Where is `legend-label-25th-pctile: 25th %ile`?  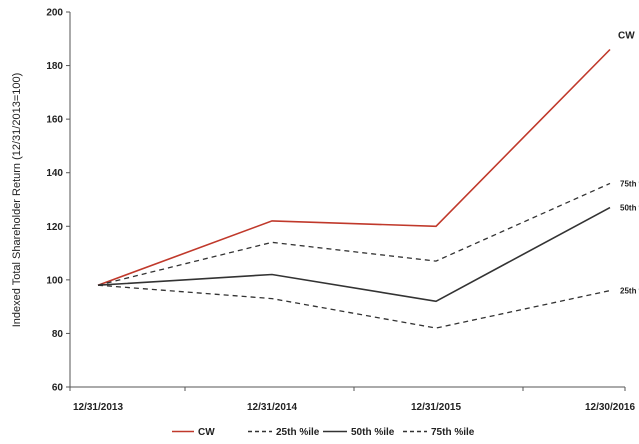
legend-label-25th-pctile: 25th %ile is located at coordinates (298, 432).